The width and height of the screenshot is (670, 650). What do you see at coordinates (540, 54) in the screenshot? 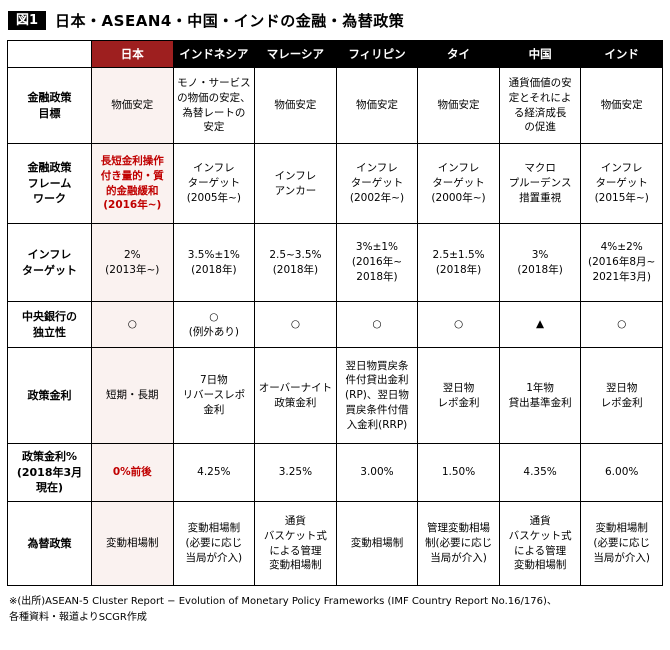
I see `column-header-china: 中国` at bounding box center [540, 54].